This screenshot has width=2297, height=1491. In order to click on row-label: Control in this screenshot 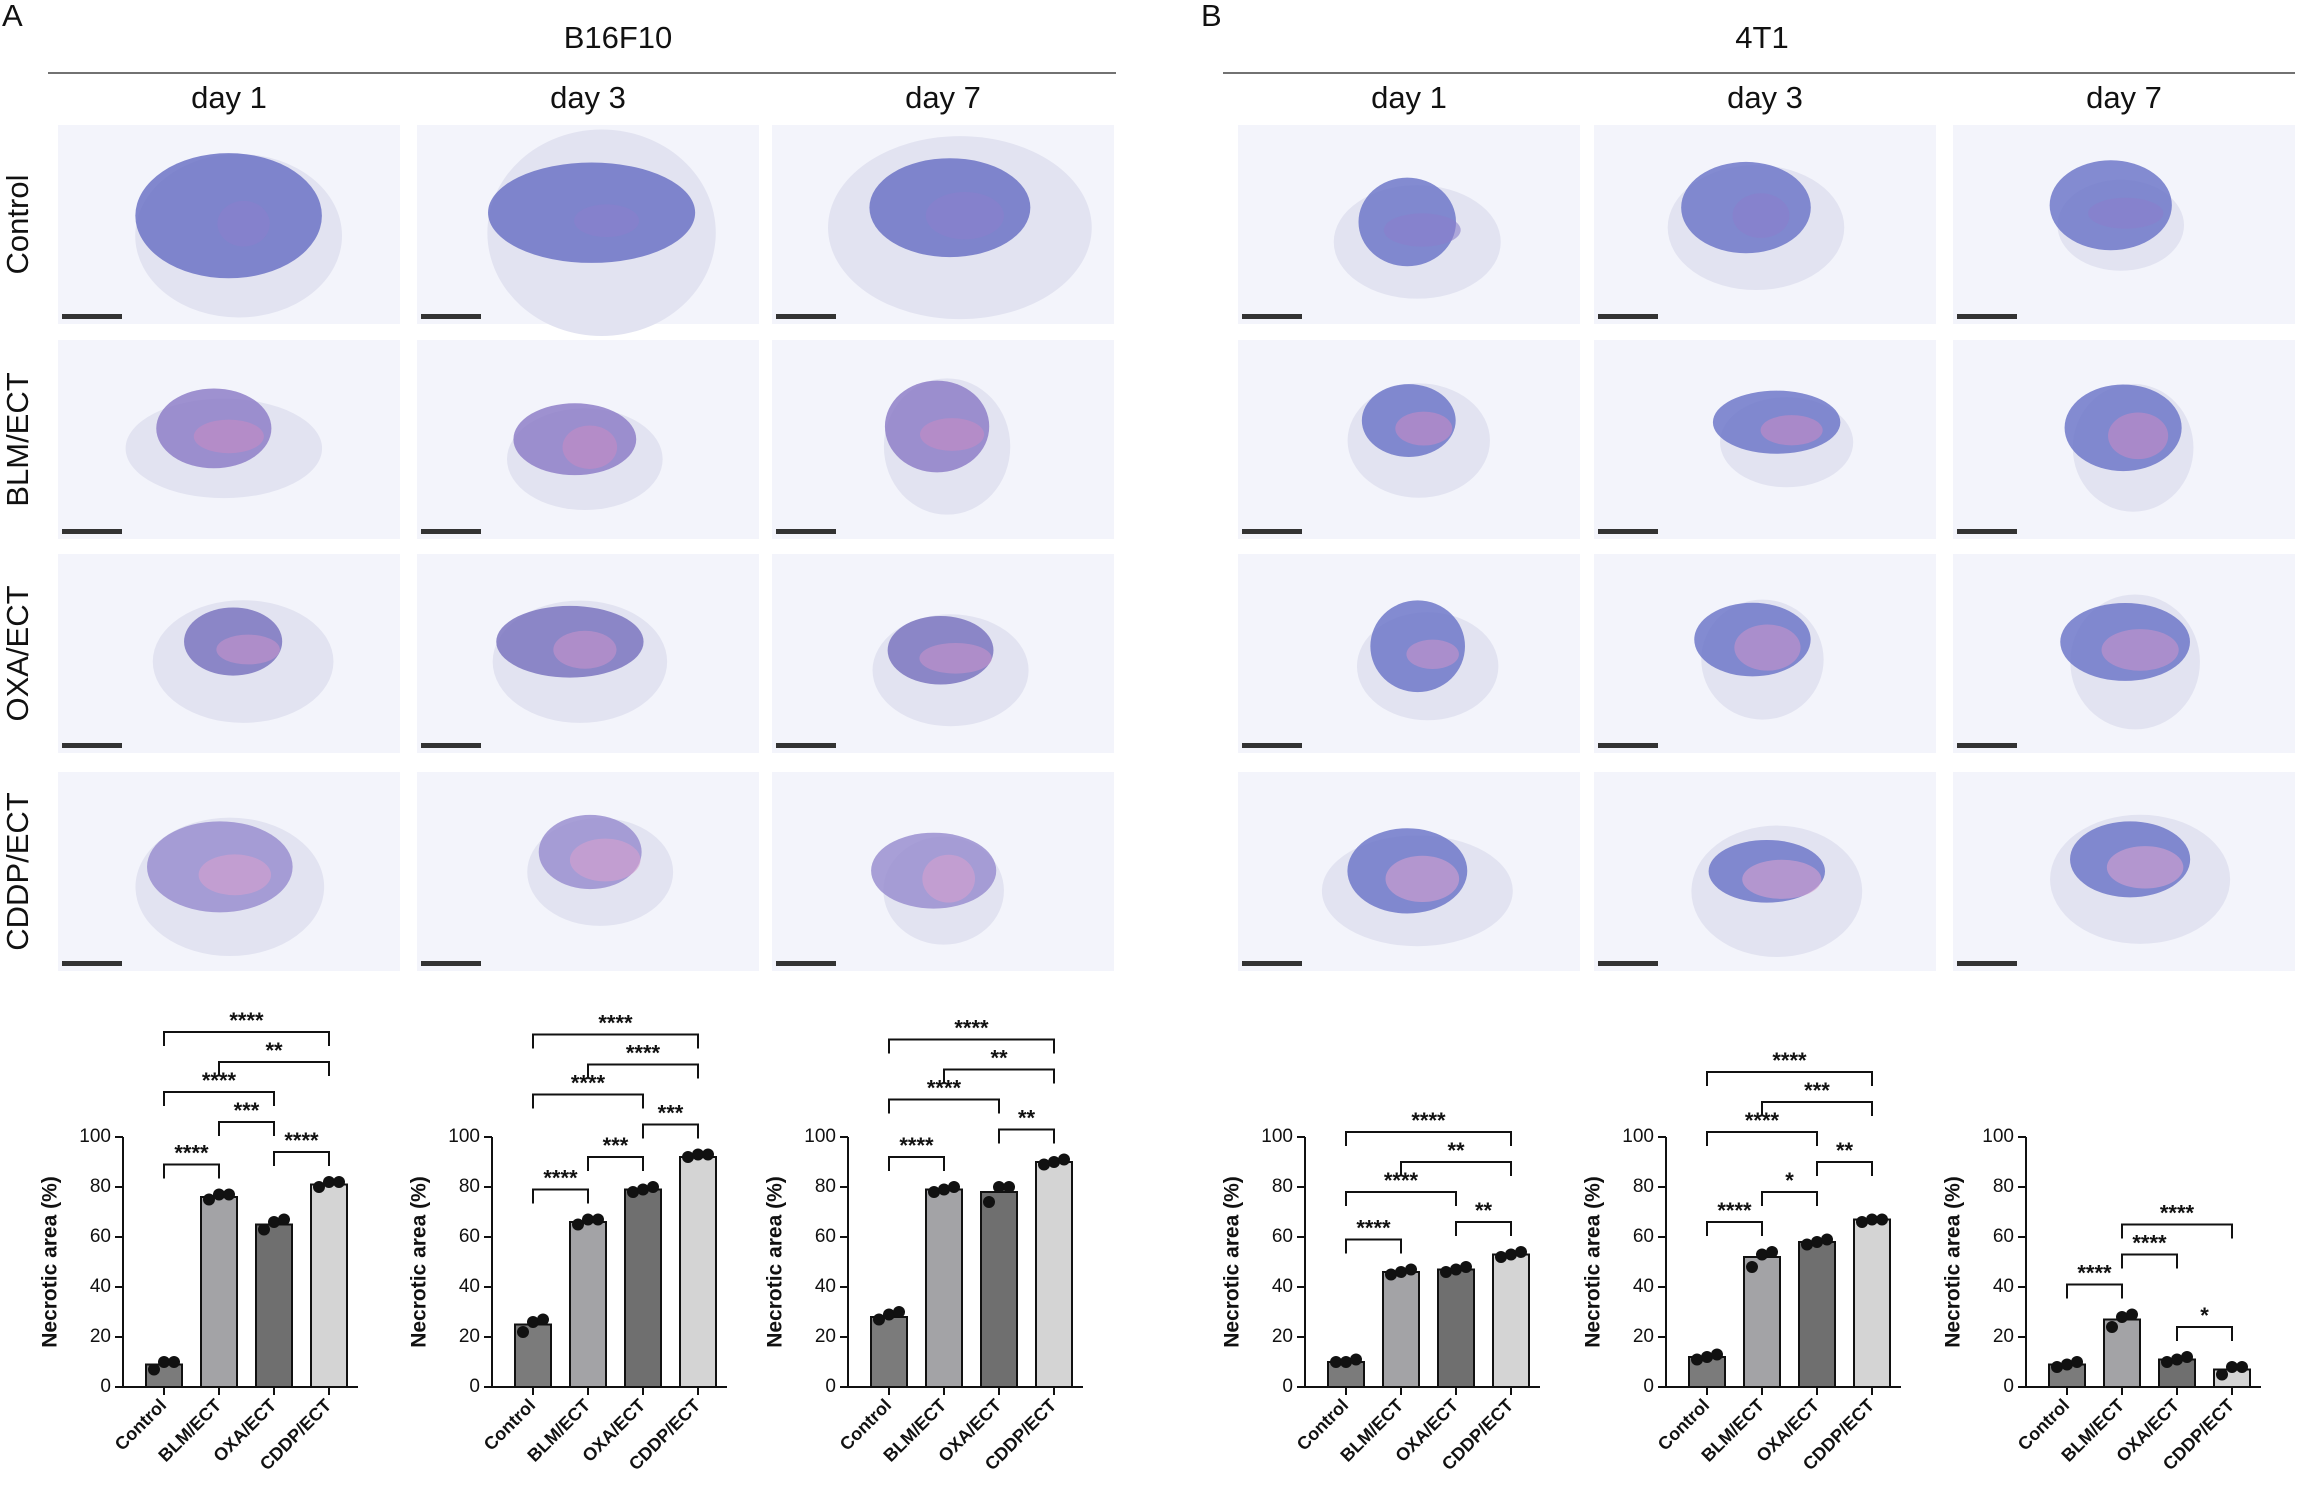, I will do `click(17, 225)`.